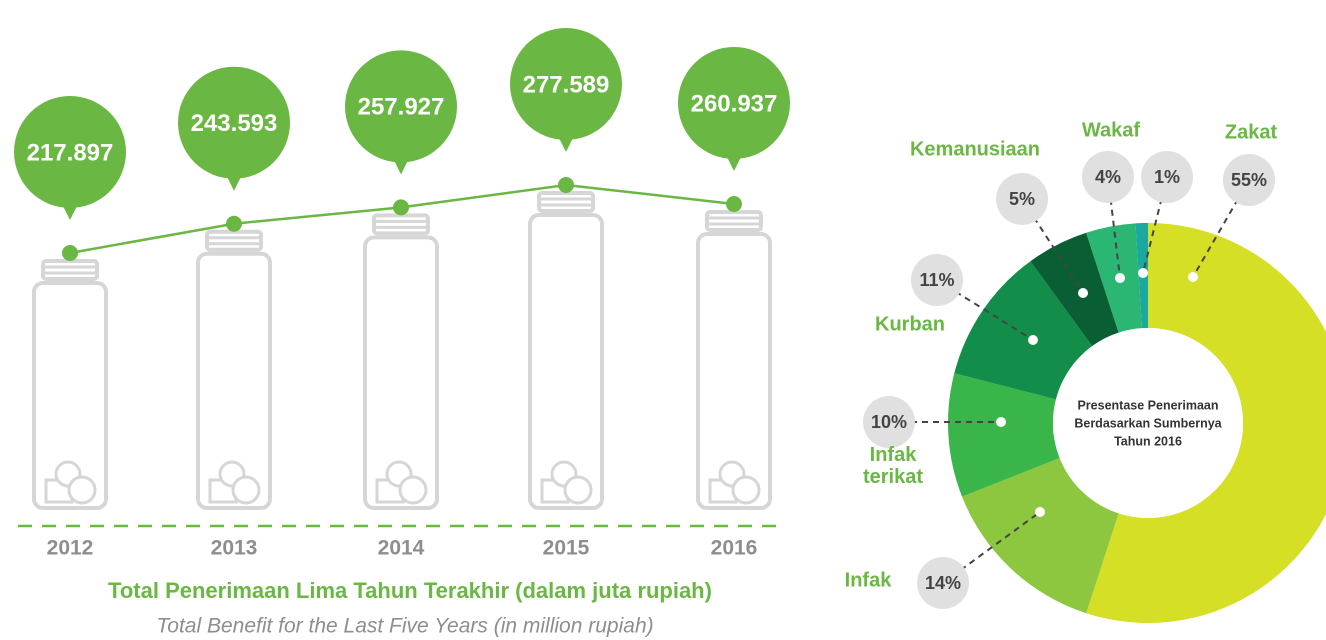  I want to click on value-label: 217.897, so click(70, 152).